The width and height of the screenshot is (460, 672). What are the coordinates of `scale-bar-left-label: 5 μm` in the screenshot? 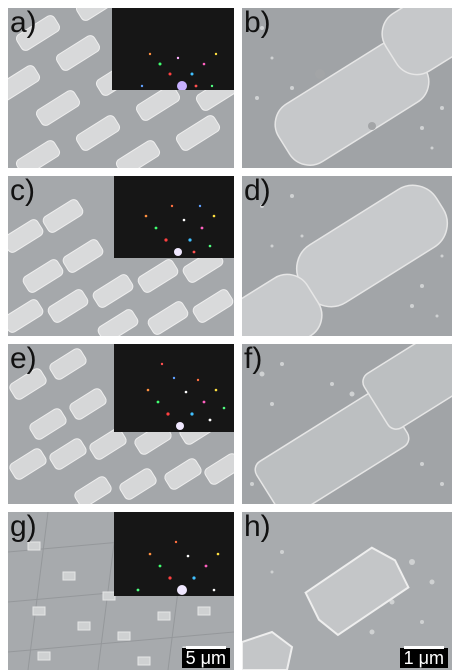 It's located at (205, 658).